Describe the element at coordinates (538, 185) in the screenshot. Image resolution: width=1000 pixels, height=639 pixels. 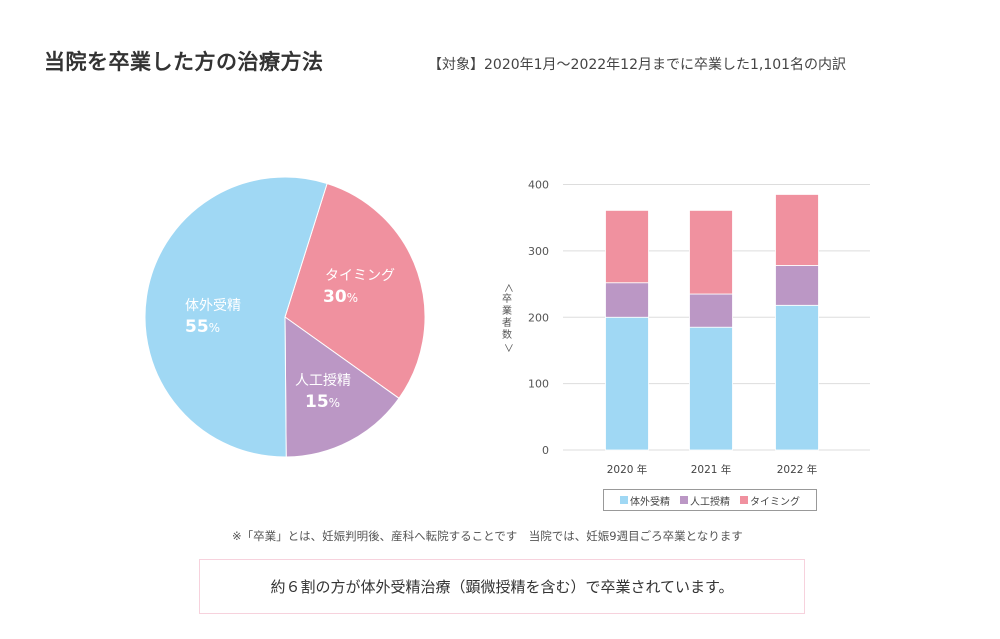
I see `y-tick-label: 400` at that location.